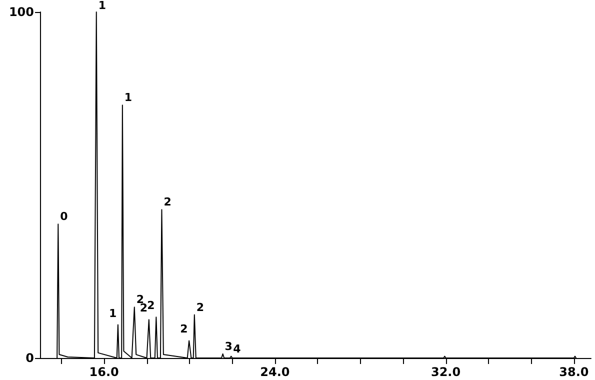  What do you see at coordinates (237, 349) in the screenshot?
I see `annotation: 4` at bounding box center [237, 349].